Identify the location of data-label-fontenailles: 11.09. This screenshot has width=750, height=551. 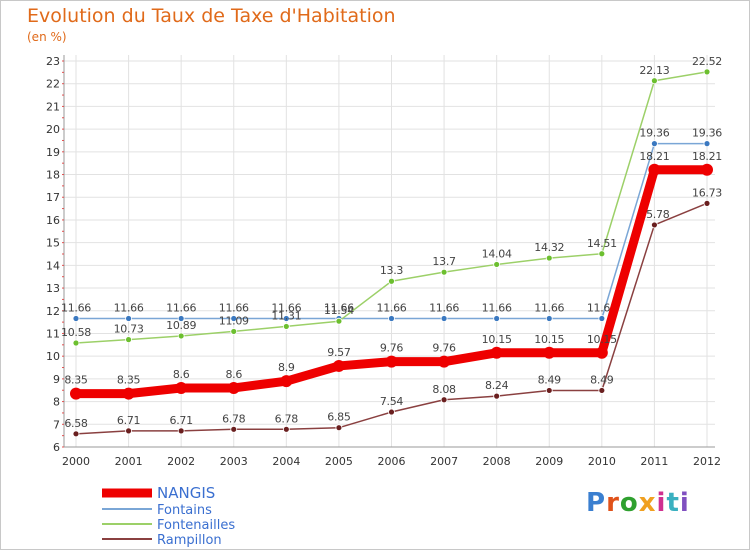
(234, 320).